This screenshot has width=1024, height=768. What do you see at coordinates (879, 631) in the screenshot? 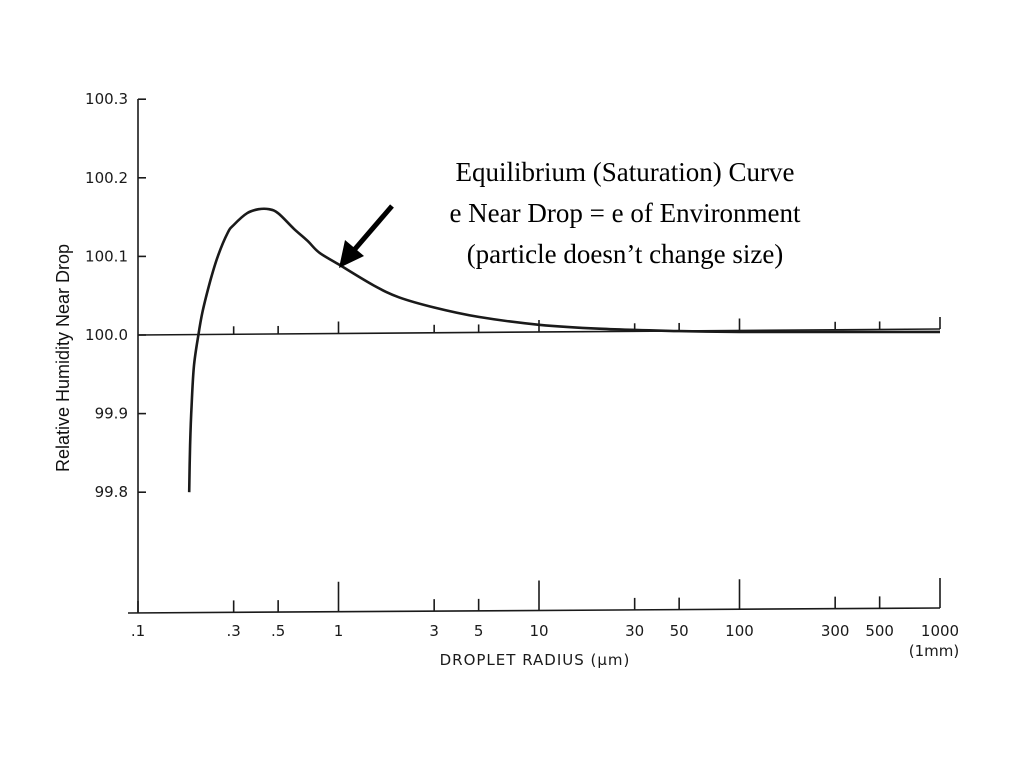
I see `x-tick-label-11: 500` at bounding box center [879, 631].